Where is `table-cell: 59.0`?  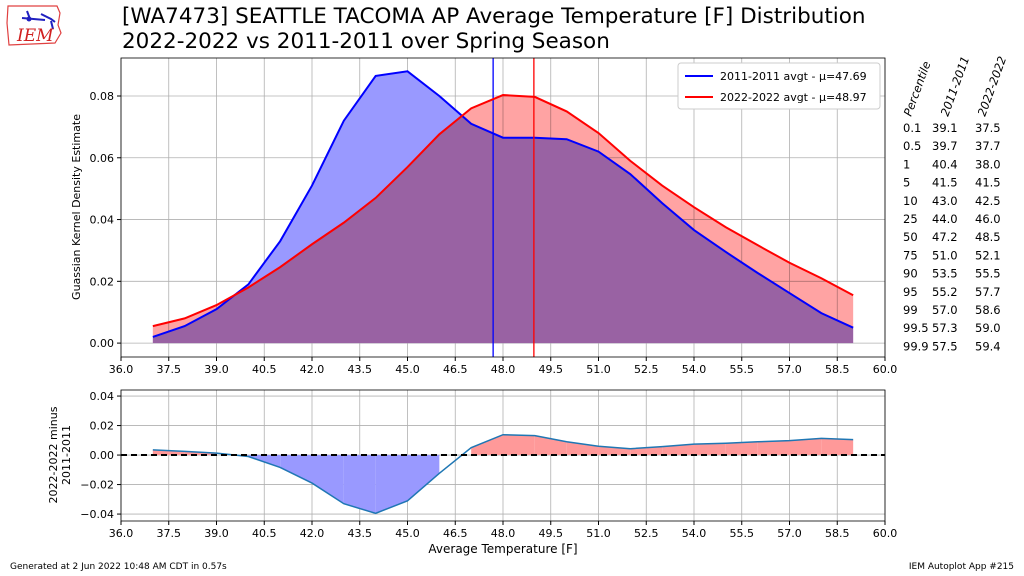
table-cell: 59.0 is located at coordinates (988, 328).